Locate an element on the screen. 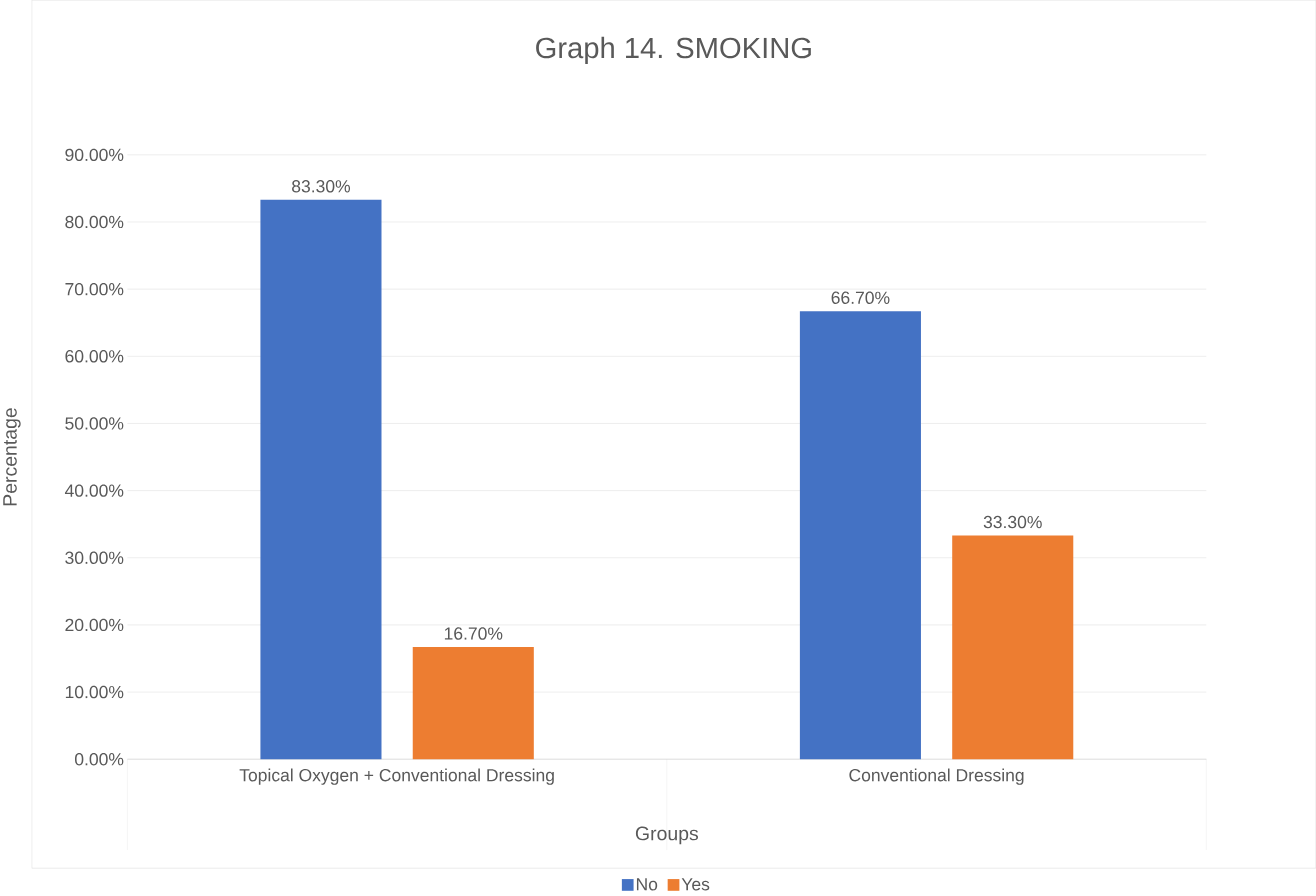  x-tick-label: Conventional Dressing is located at coordinates (936, 777).